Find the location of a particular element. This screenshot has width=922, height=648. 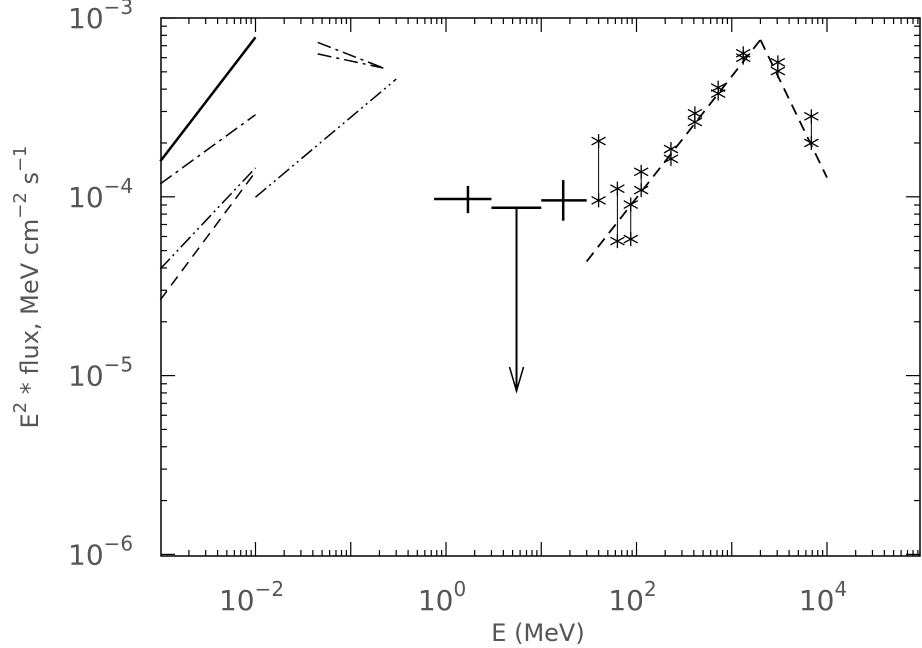

y-label-middle: * flux, MeV cm is located at coordinates (30, 310).